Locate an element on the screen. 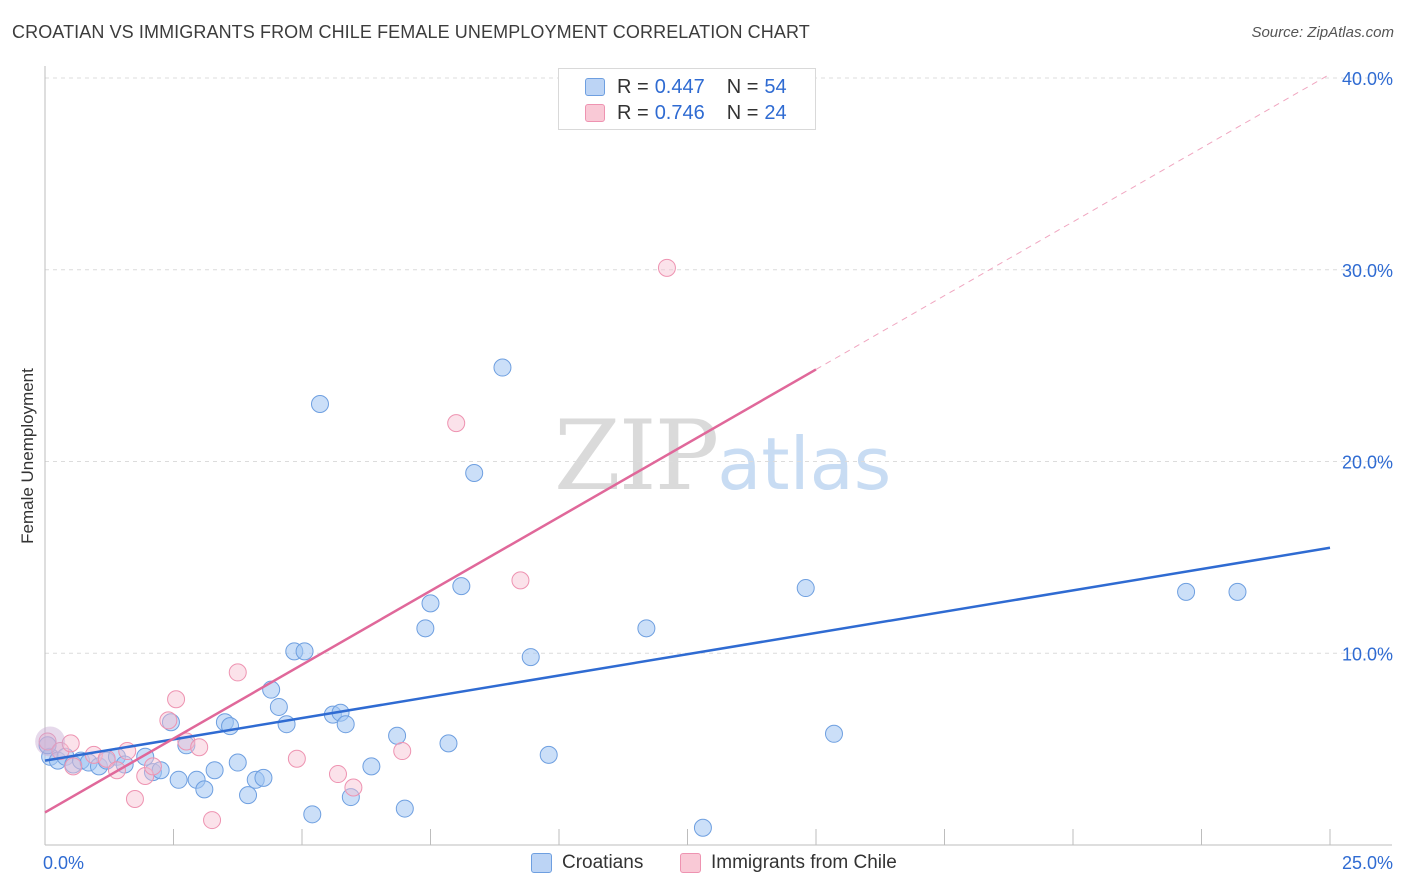 Image resolution: width=1406 pixels, height=892 pixels. legend-n-value: 24 is located at coordinates (775, 112).